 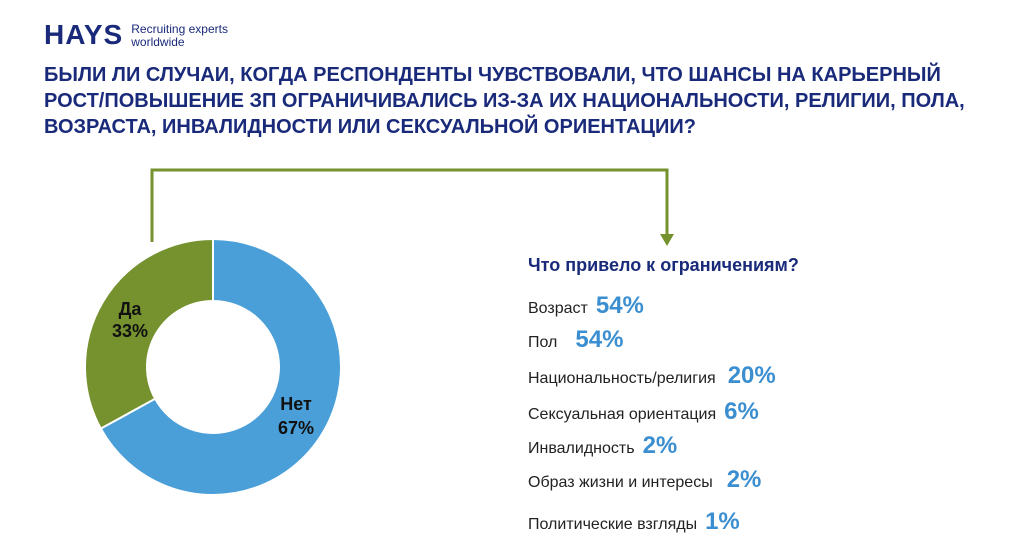 I want to click on reason-label: Возраст, so click(x=558, y=308).